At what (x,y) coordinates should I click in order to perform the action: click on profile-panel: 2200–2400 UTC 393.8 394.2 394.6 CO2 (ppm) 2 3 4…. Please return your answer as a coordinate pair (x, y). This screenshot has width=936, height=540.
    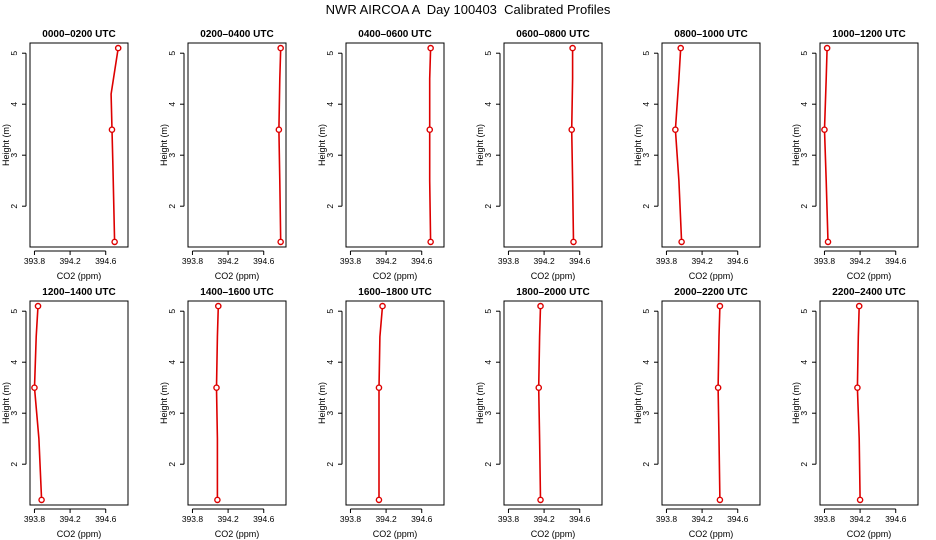
    Looking at the image, I should click on (855, 413).